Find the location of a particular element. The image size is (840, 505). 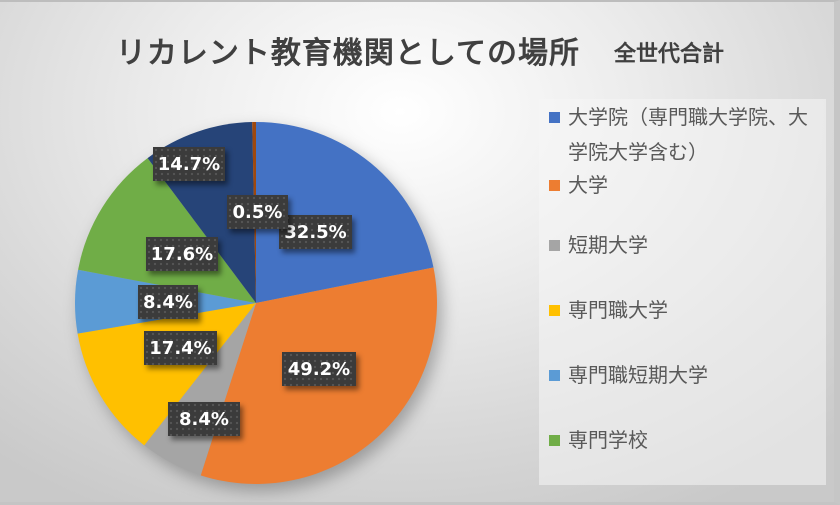

chart-title: リカレント教育機関としての場所 全世代合計 is located at coordinates (417, 50).